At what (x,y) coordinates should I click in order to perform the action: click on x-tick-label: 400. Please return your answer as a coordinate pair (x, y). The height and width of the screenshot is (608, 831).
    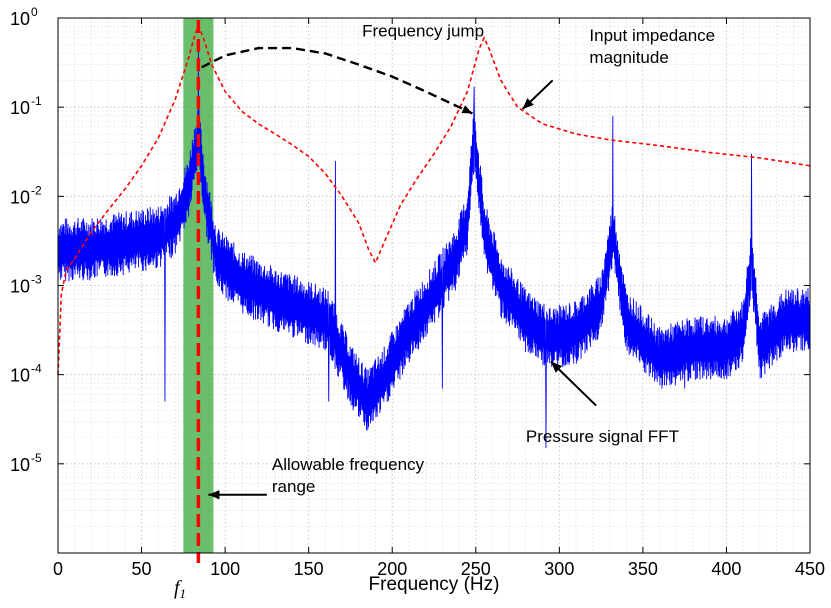
    Looking at the image, I should click on (726, 569).